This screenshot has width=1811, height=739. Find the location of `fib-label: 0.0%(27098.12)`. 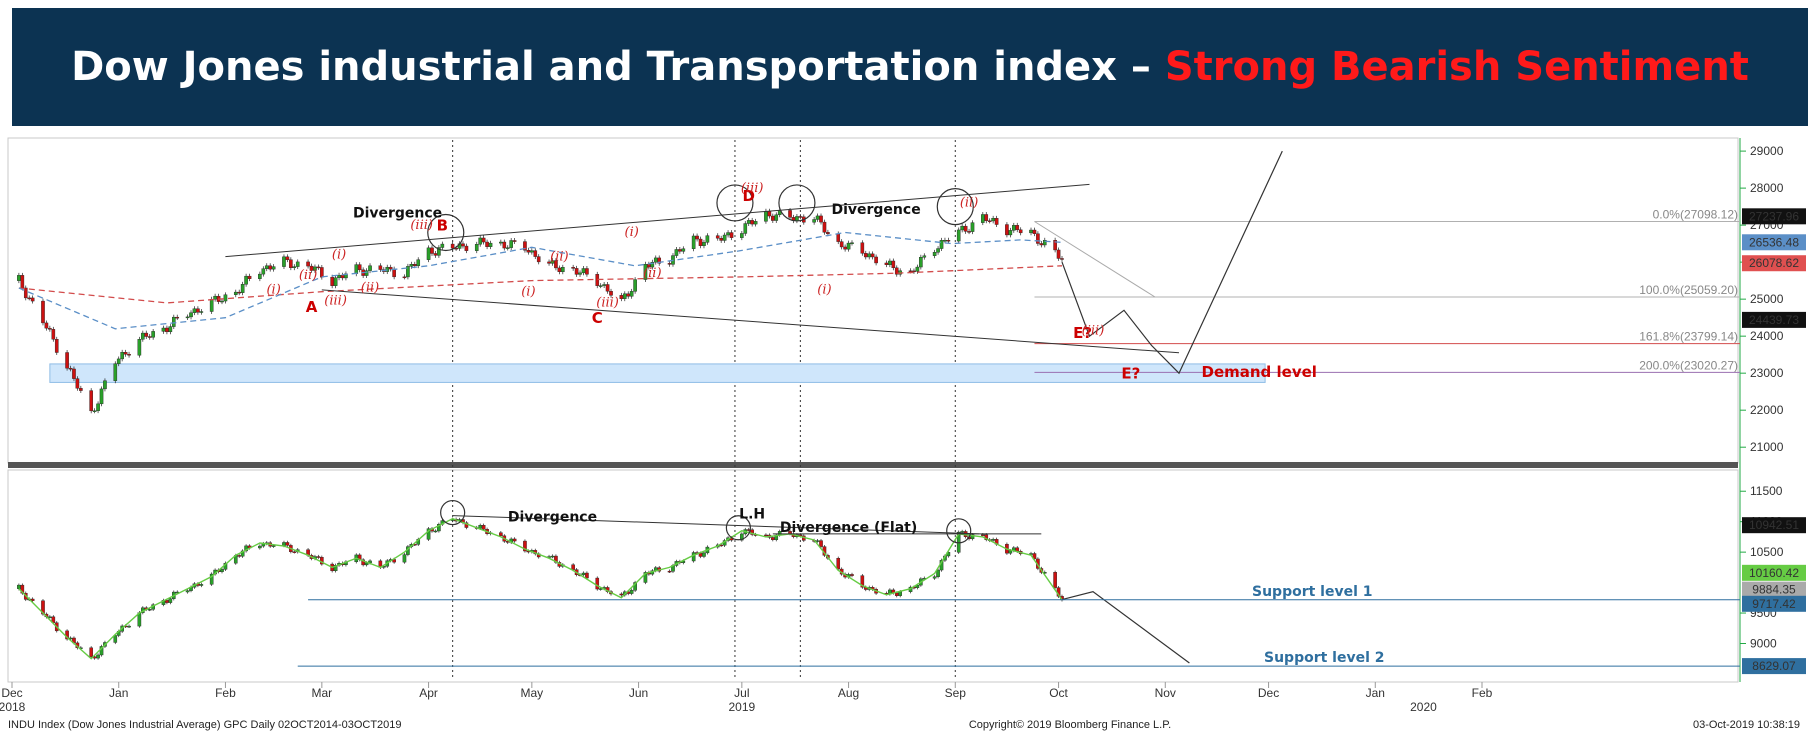

fib-label: 0.0%(27098.12) is located at coordinates (1695, 214).